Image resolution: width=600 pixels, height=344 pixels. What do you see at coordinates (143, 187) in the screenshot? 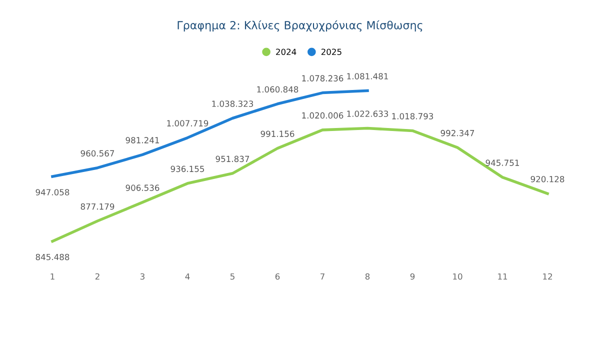
I see `data-label: 906.536` at bounding box center [143, 187].